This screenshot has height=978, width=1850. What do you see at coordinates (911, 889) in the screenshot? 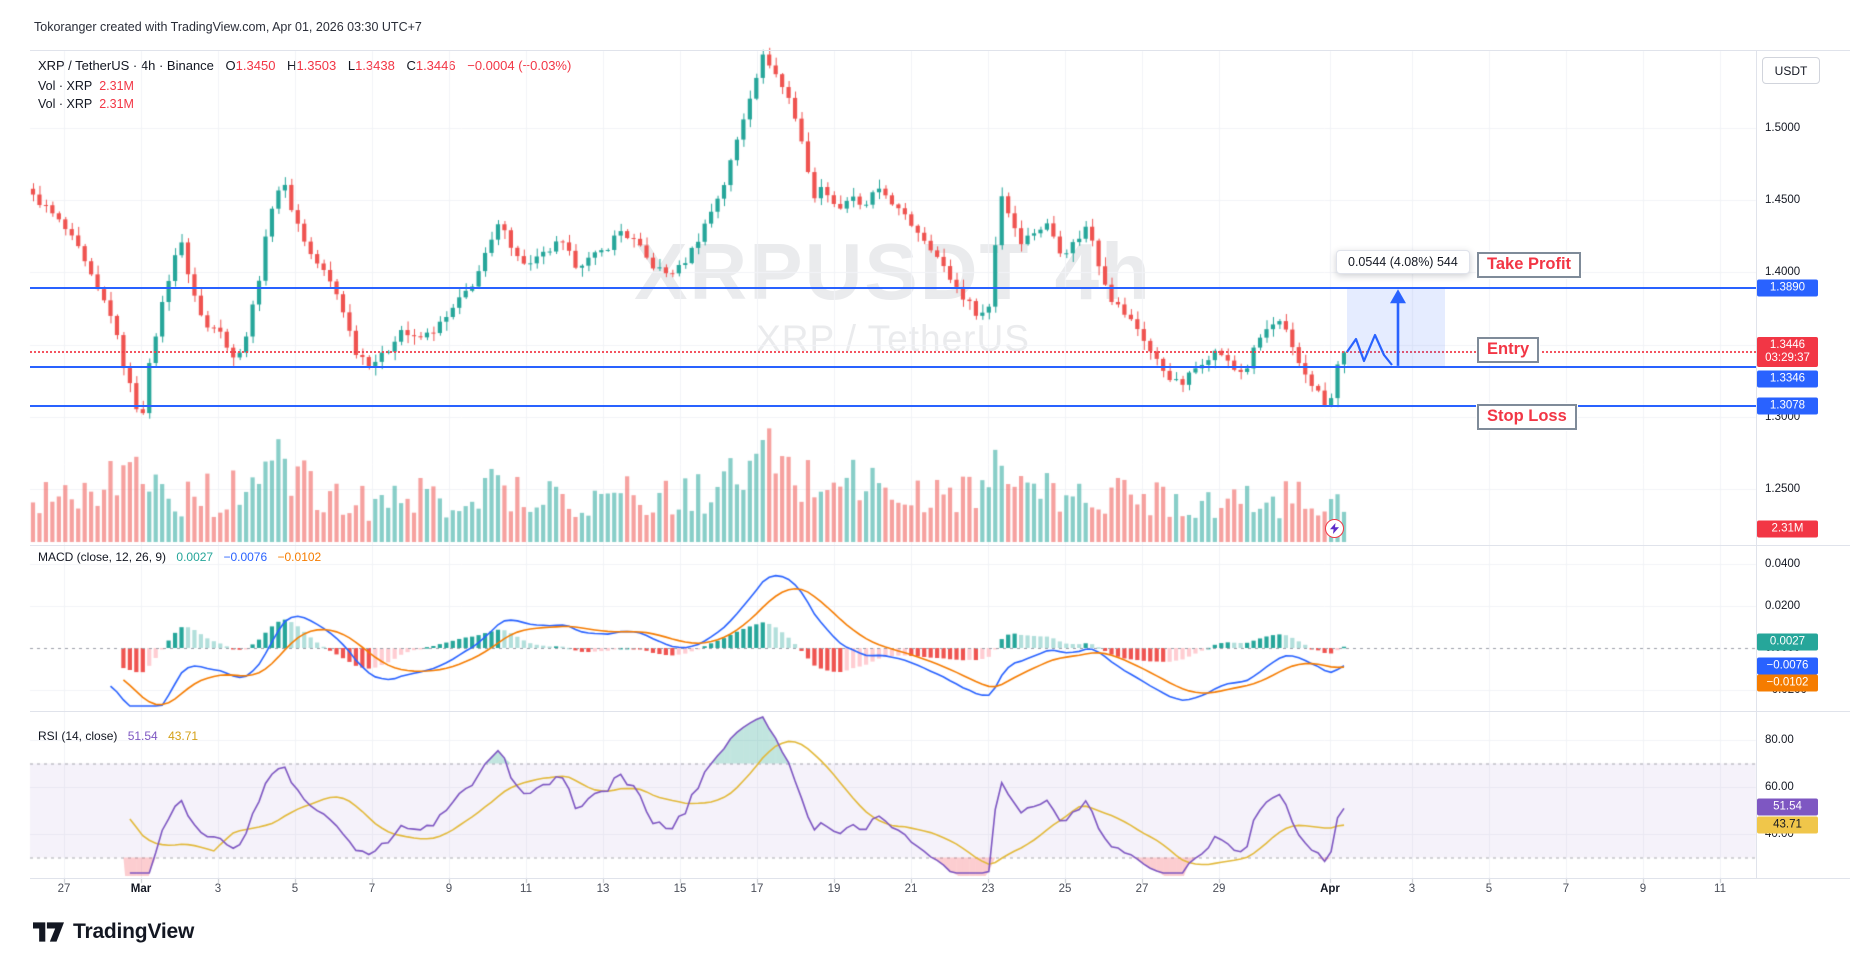
I see `time-tick: 21` at bounding box center [911, 889].